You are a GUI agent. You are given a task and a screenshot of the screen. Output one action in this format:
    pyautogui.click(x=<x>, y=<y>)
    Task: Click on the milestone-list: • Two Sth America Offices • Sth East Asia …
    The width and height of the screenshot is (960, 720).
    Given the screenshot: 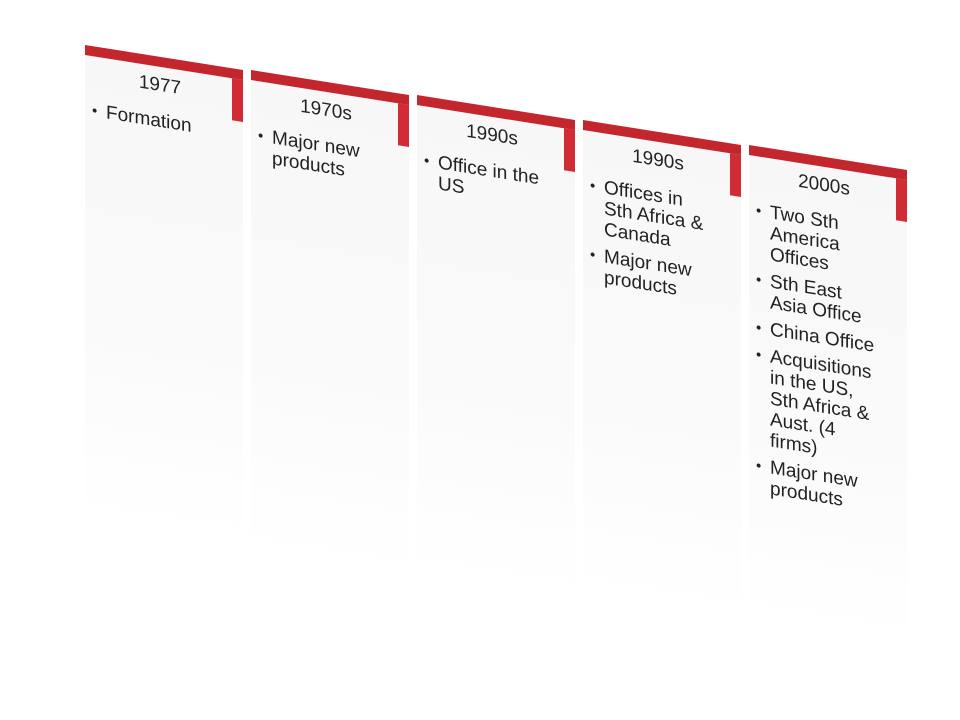 What is the action you would take?
    pyautogui.click(x=824, y=359)
    